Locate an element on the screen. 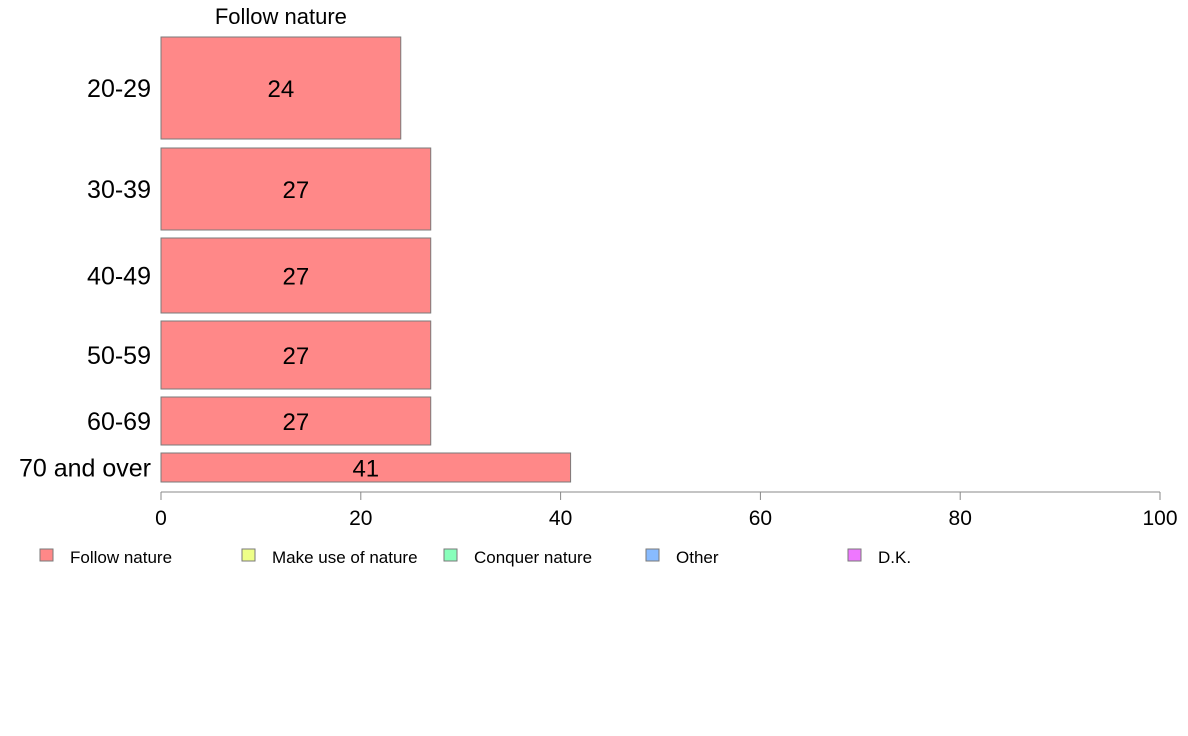 The height and width of the screenshot is (736, 1188). bar-value-label: 24 is located at coordinates (281, 89).